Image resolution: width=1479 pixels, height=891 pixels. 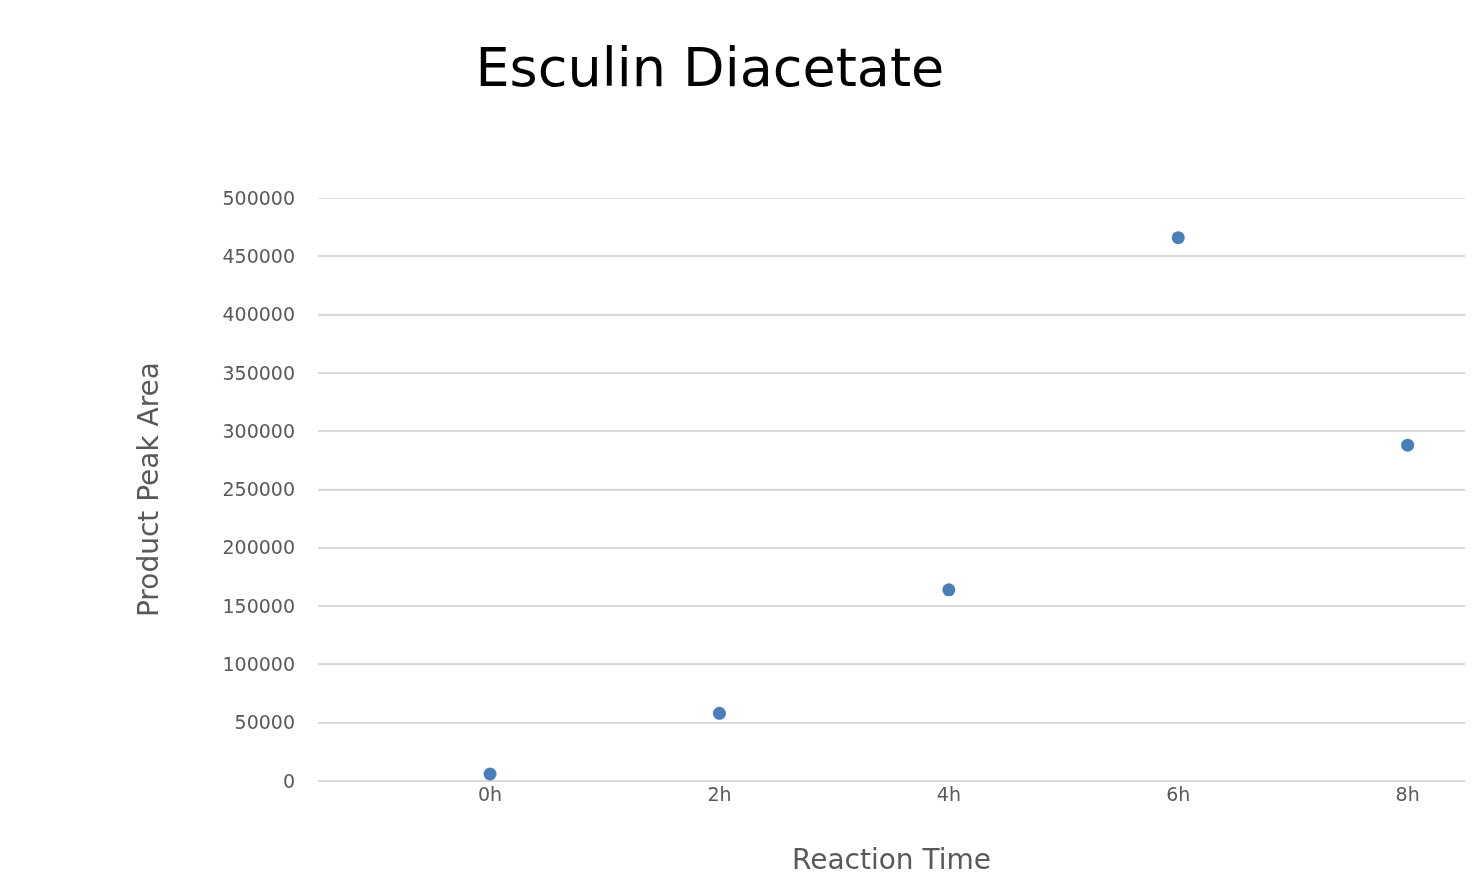 What do you see at coordinates (288, 780) in the screenshot?
I see `y-tick-label: 0` at bounding box center [288, 780].